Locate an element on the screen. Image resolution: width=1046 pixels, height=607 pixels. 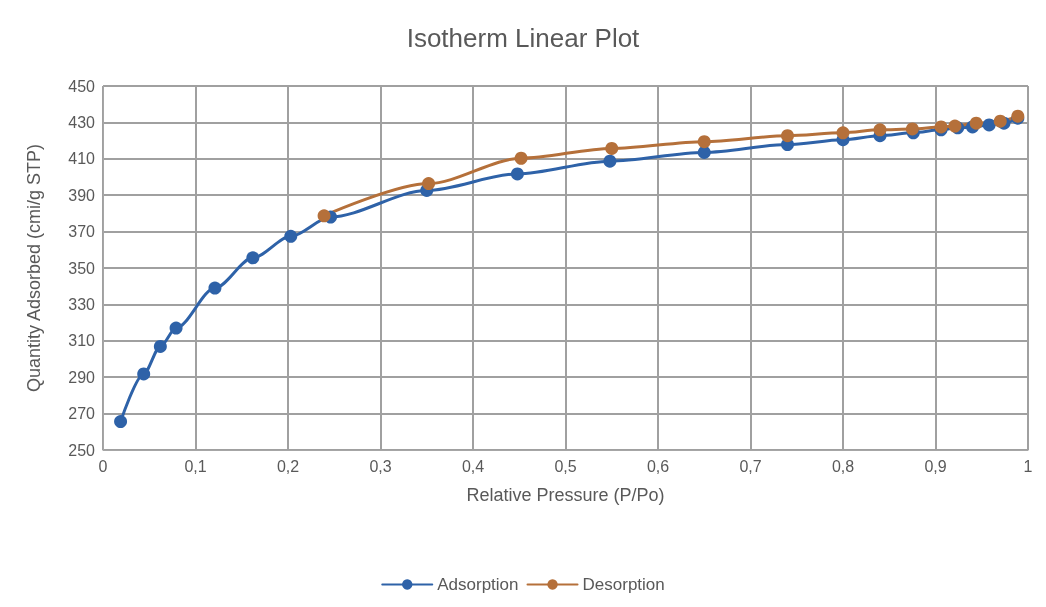
y-tick-label: 370 is located at coordinates (82, 232).